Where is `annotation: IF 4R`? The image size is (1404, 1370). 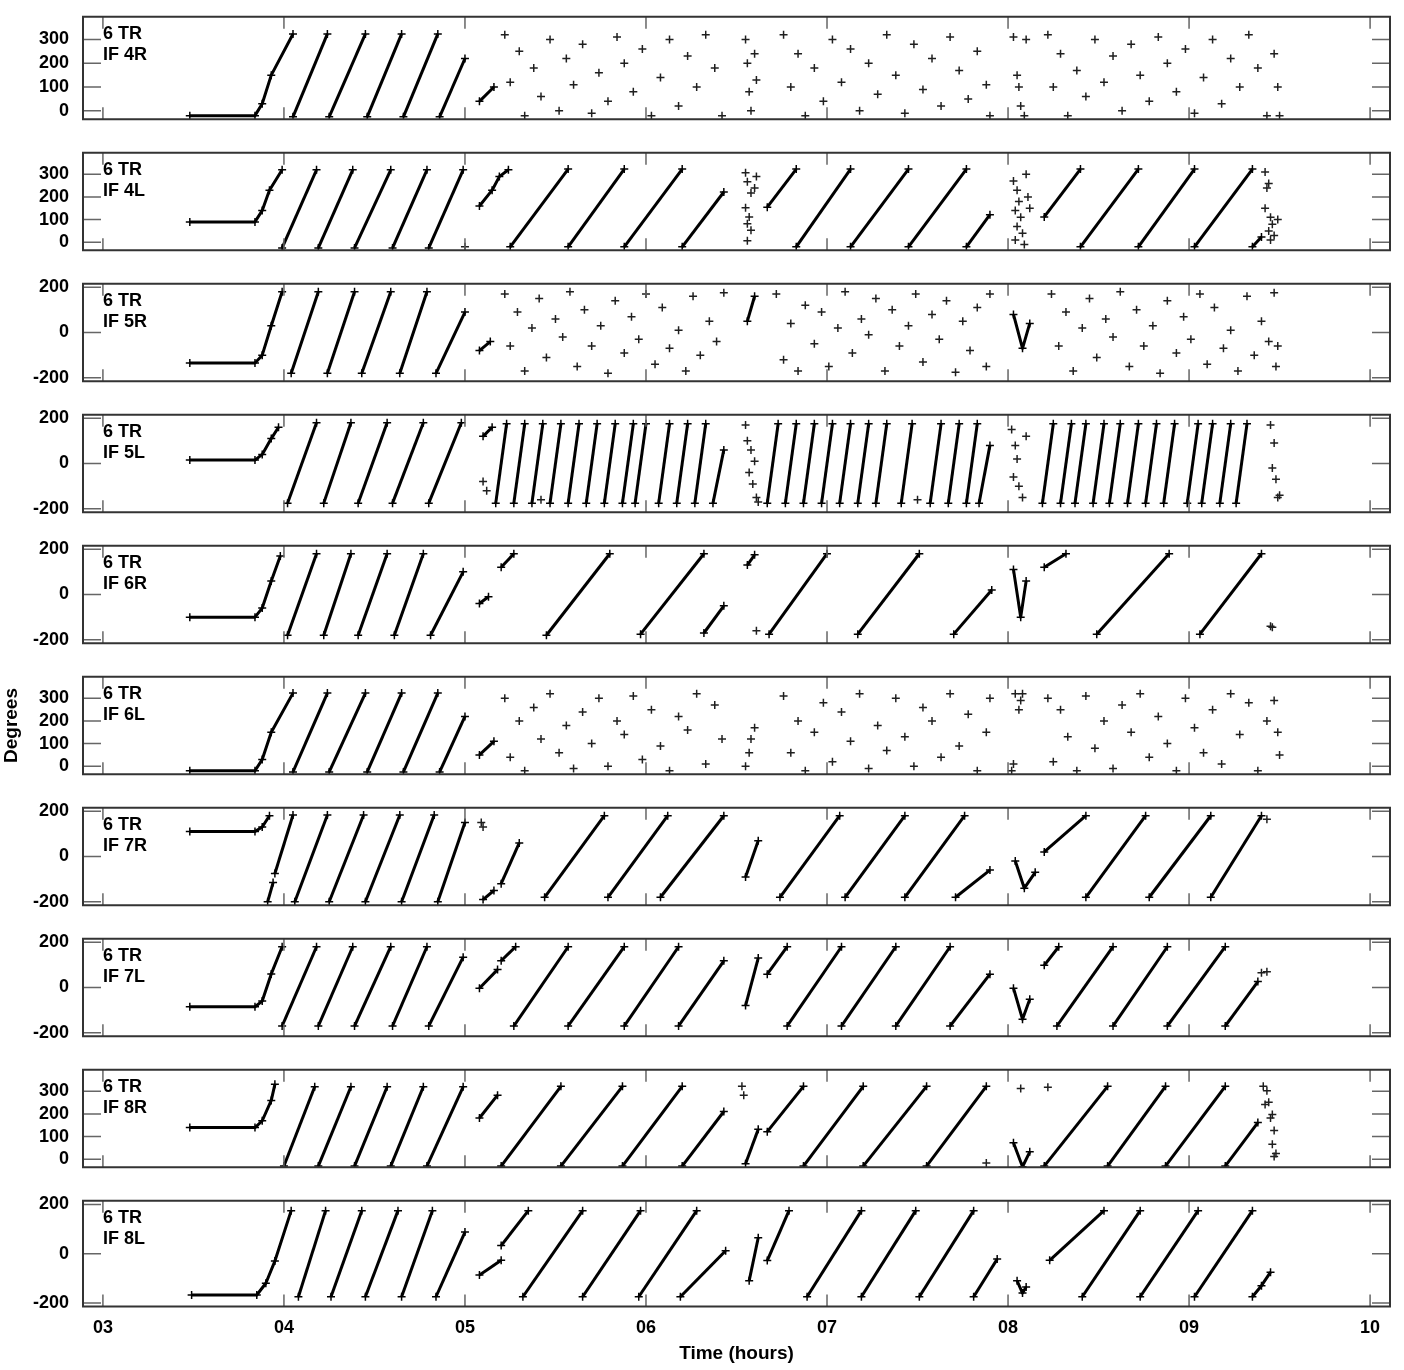
annotation: IF 4R is located at coordinates (125, 53).